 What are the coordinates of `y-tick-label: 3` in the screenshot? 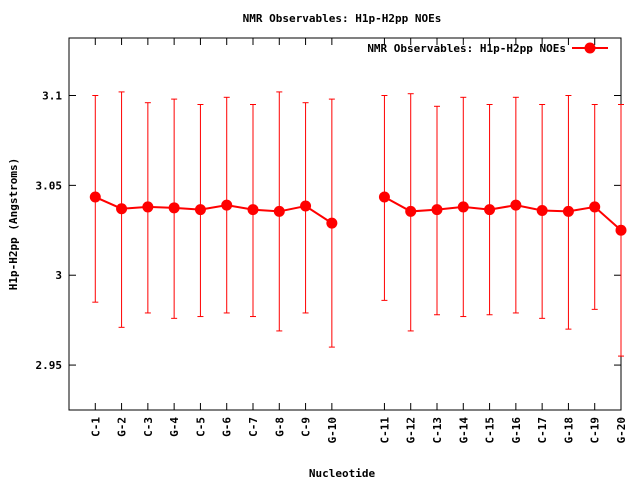 It's located at (58, 275).